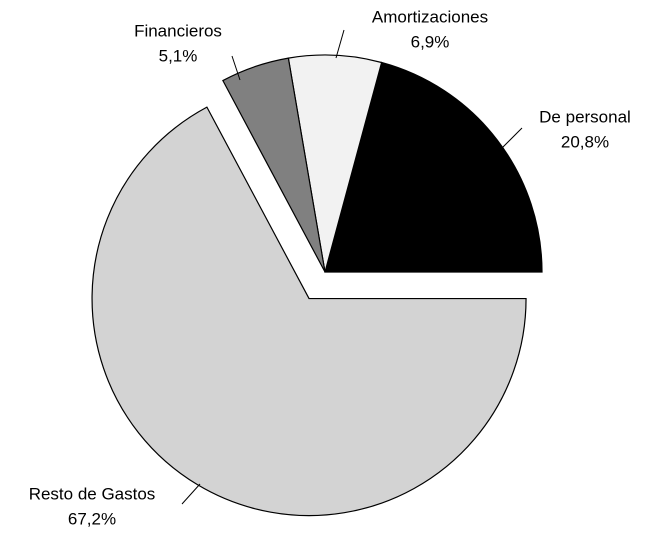  I want to click on slice-name: Resto de Gastos, so click(92, 493).